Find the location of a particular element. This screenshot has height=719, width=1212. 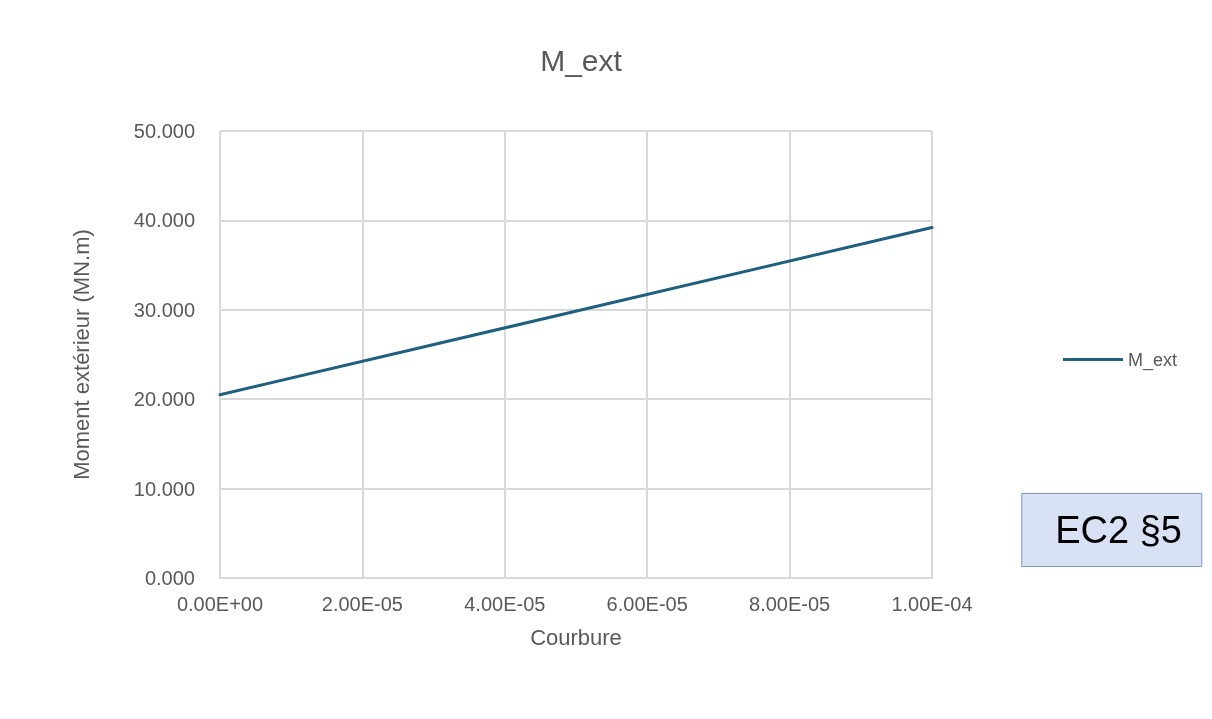

x-tick-label: 6.00E-05 is located at coordinates (647, 604).